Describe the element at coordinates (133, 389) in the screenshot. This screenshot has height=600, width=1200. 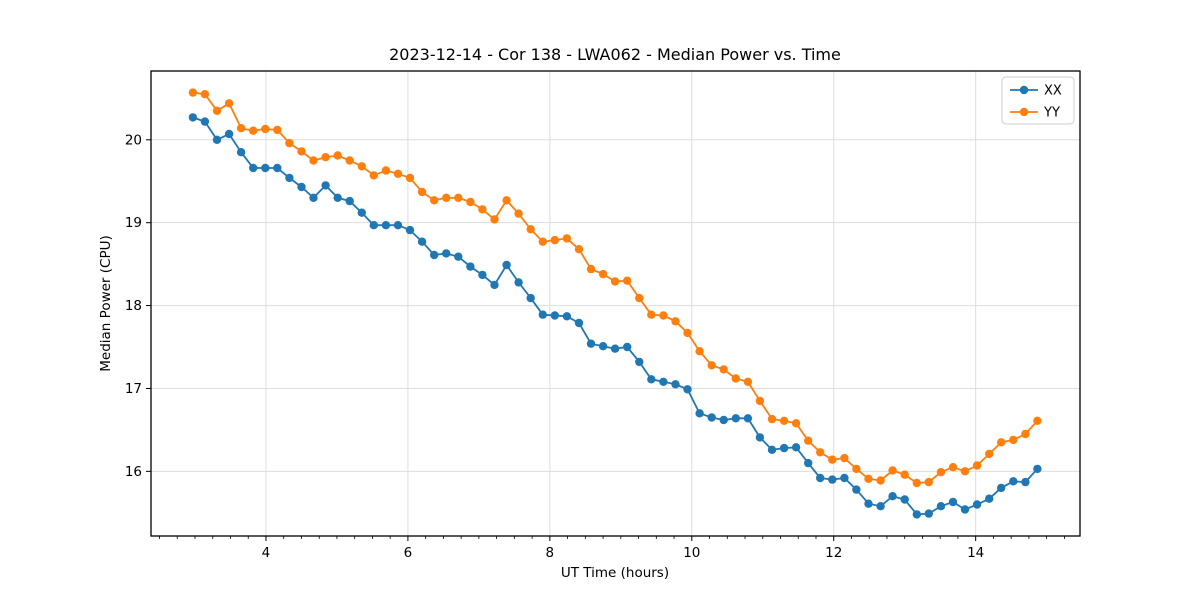
I see `y-tick-label: 17` at that location.